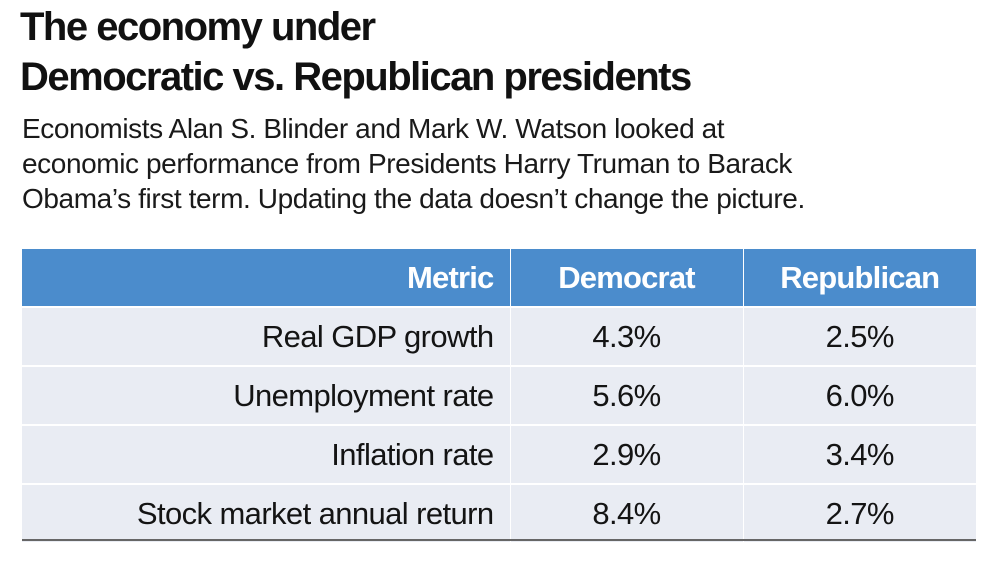  I want to click on republican-value: 2.7%, so click(859, 512).